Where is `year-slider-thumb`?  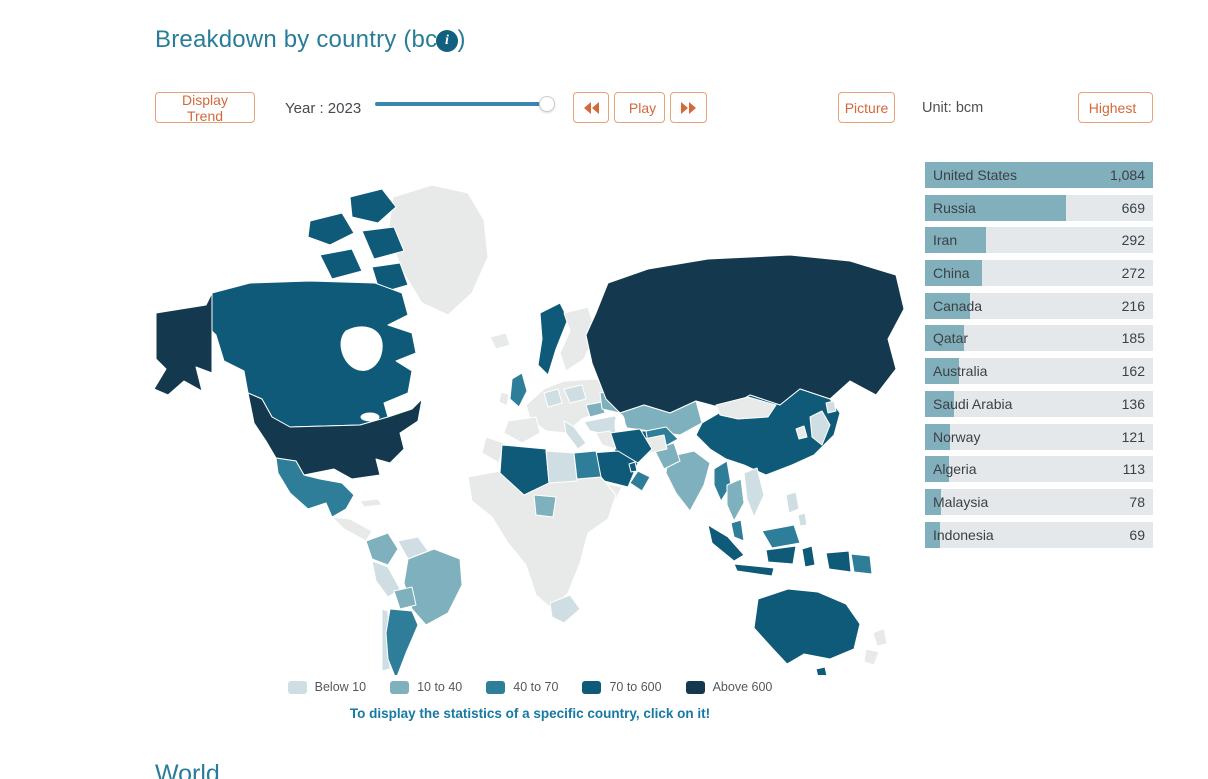 year-slider-thumb is located at coordinates (547, 104).